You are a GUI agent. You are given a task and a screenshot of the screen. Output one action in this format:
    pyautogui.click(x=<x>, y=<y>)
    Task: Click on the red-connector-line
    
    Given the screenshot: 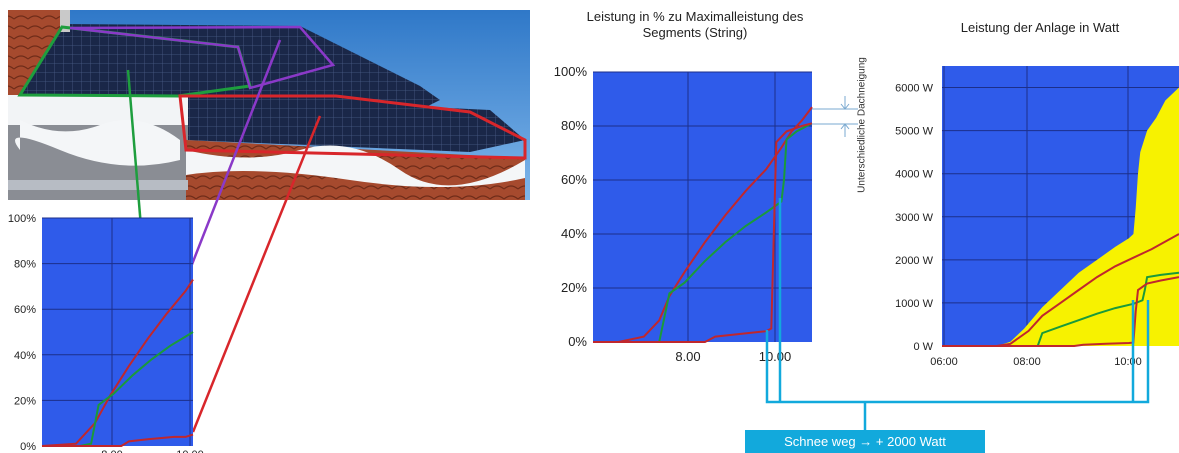 What is the action you would take?
    pyautogui.click(x=256, y=274)
    